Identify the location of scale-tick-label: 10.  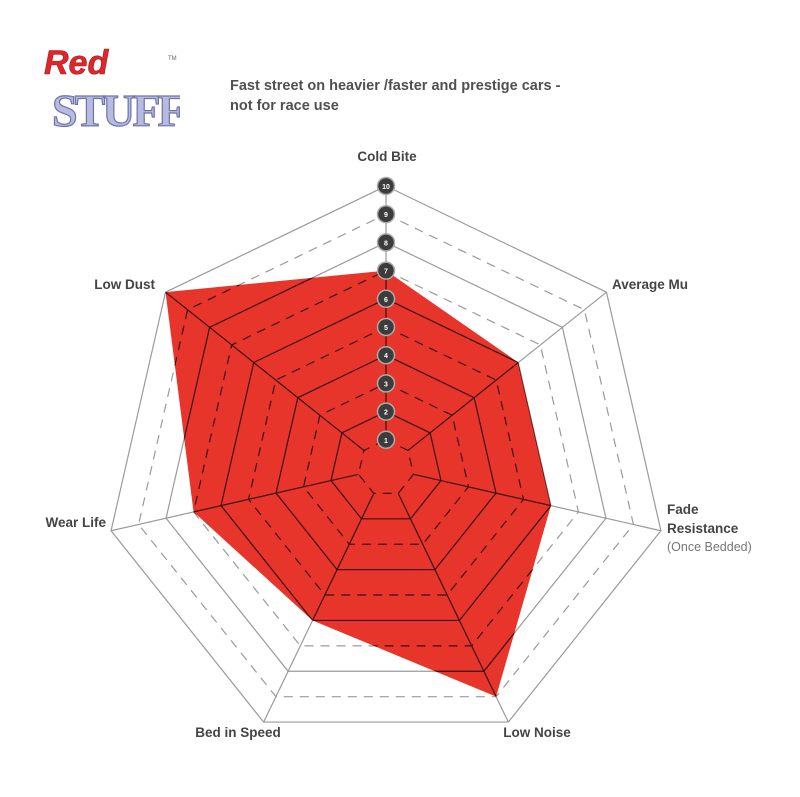
(386, 187).